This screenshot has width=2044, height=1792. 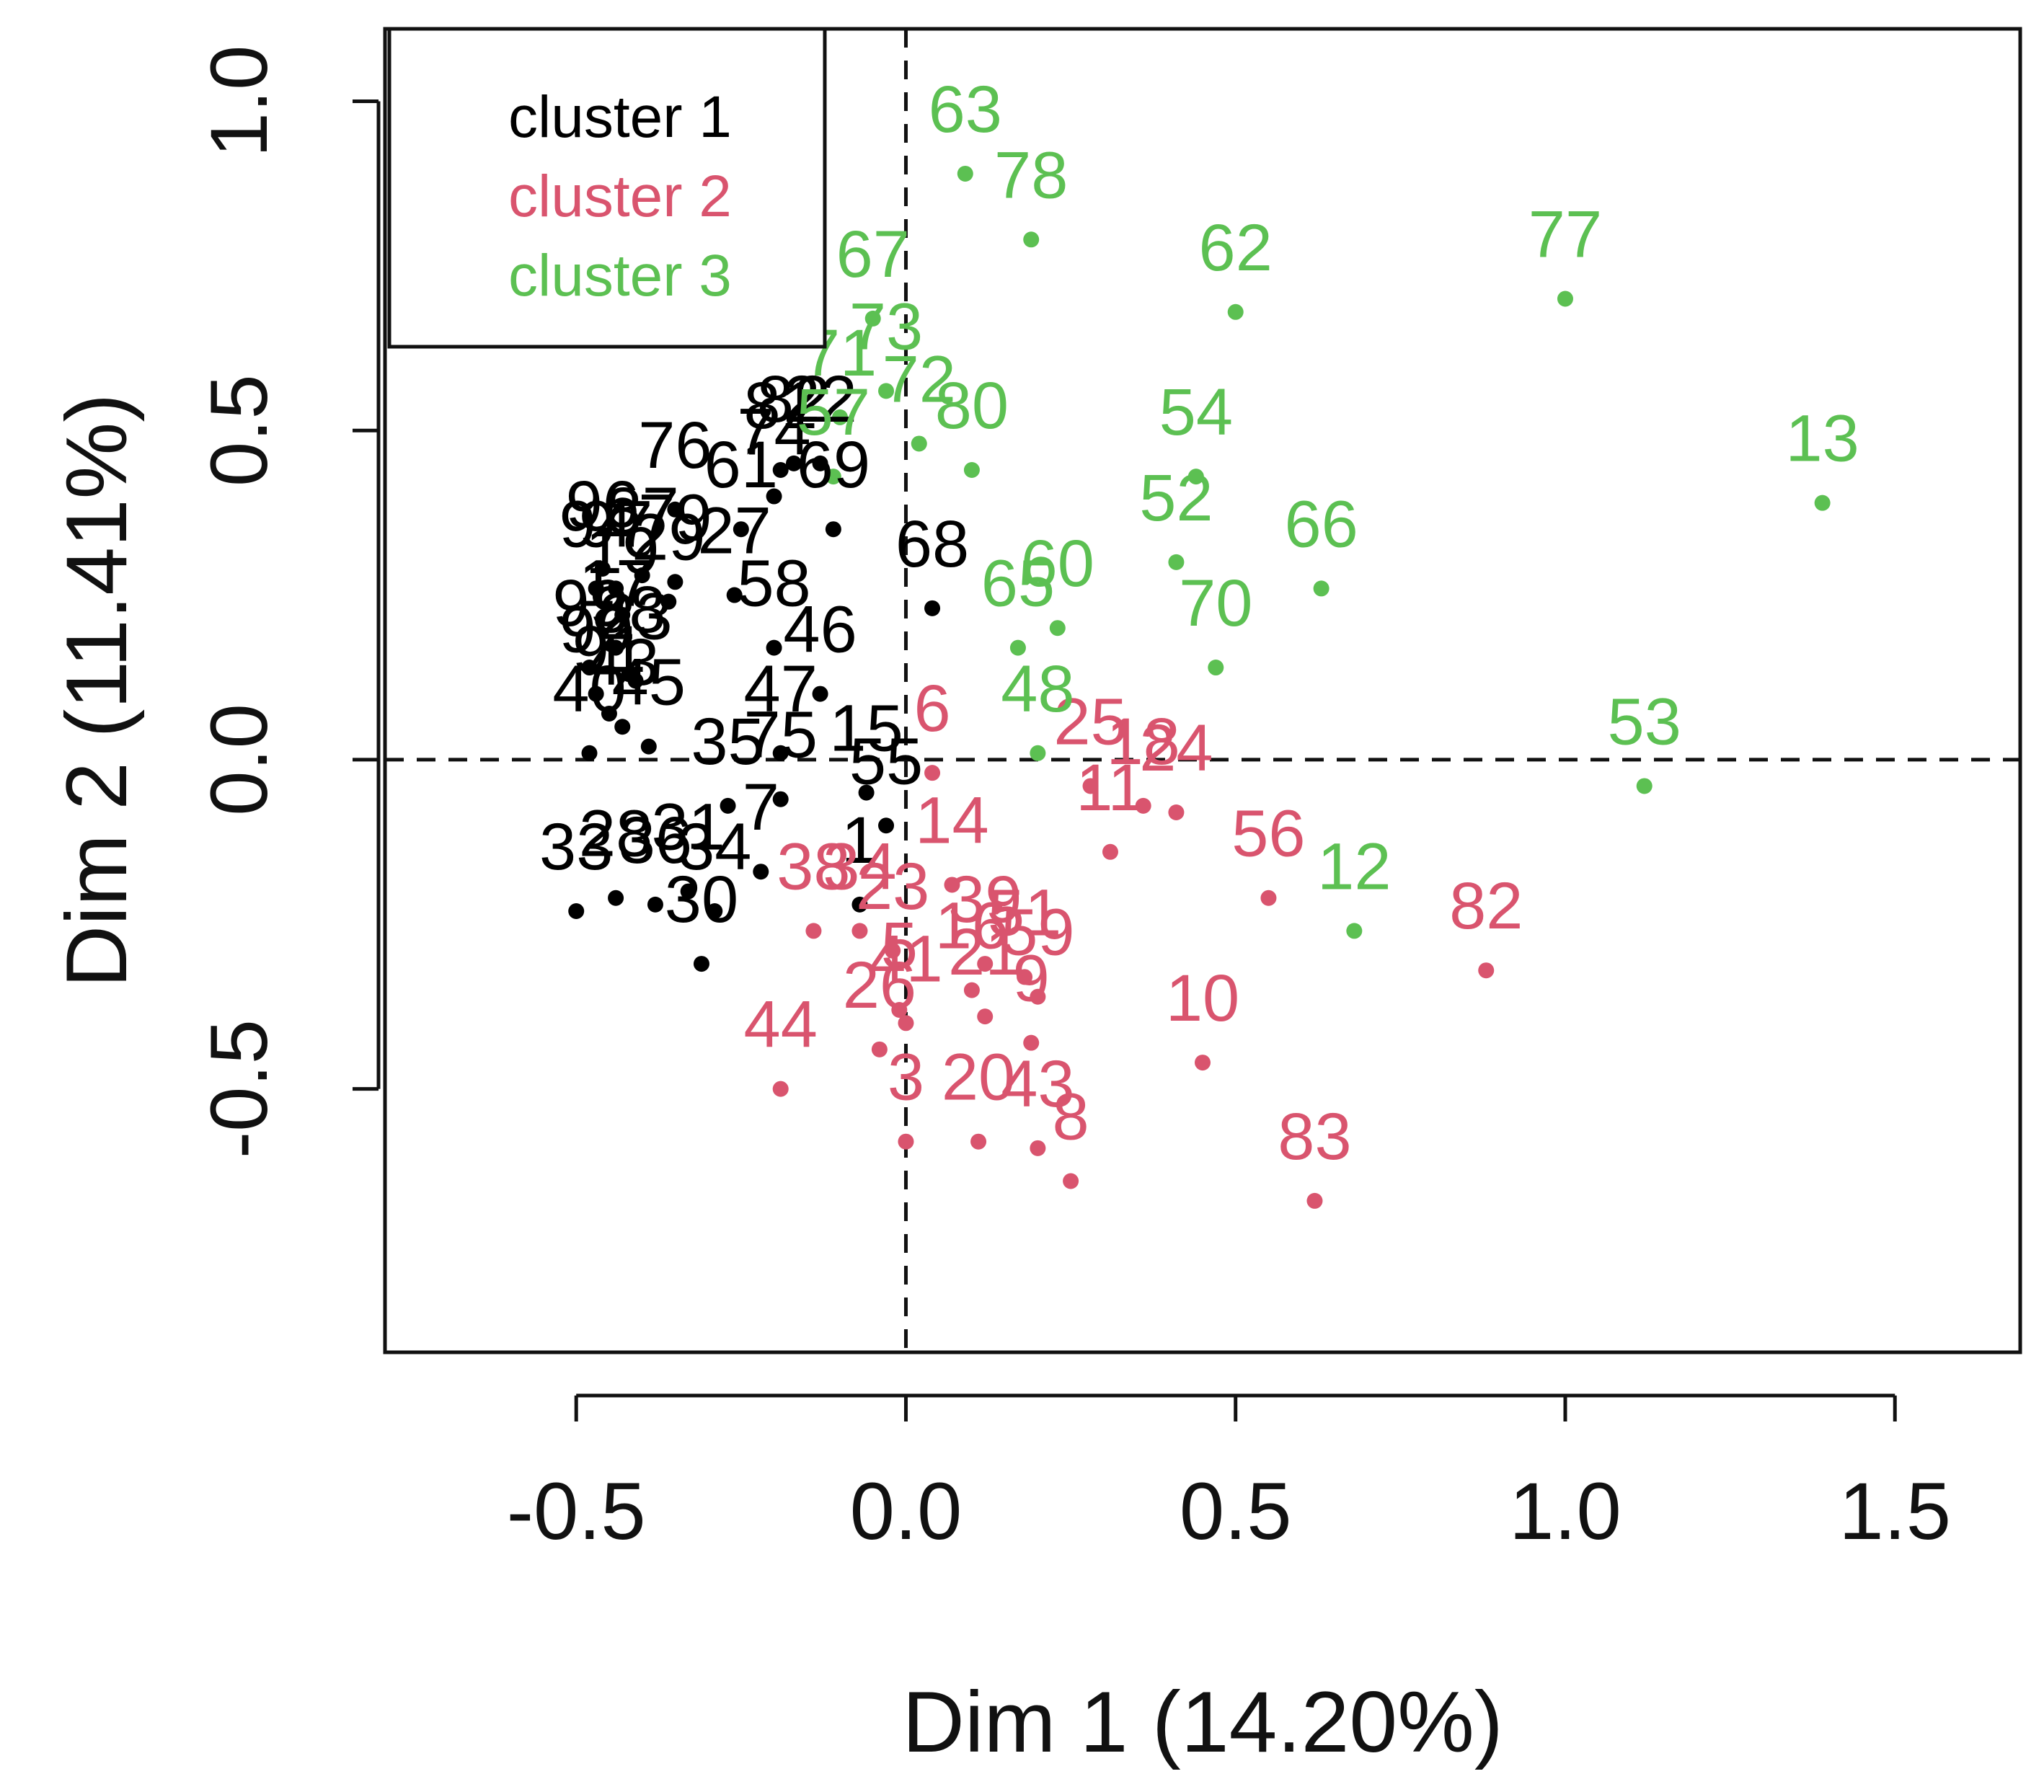 I want to click on point-label-1-40: 40, so click(x=589, y=689).